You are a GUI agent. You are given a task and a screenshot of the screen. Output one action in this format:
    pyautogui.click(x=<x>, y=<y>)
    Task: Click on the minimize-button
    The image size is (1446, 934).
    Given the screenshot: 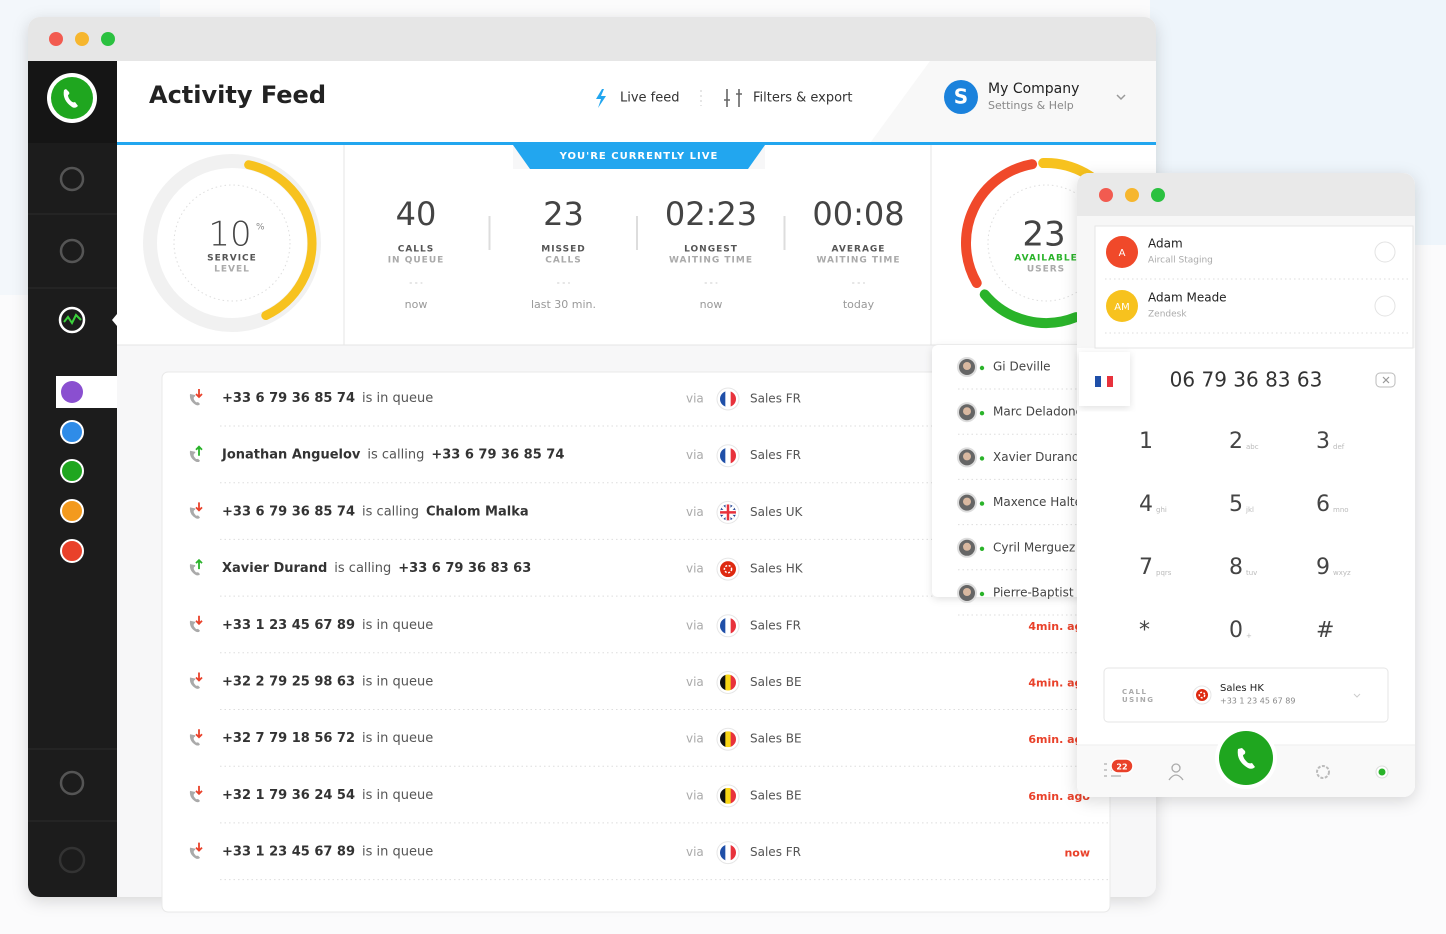 What is the action you would take?
    pyautogui.click(x=82, y=39)
    